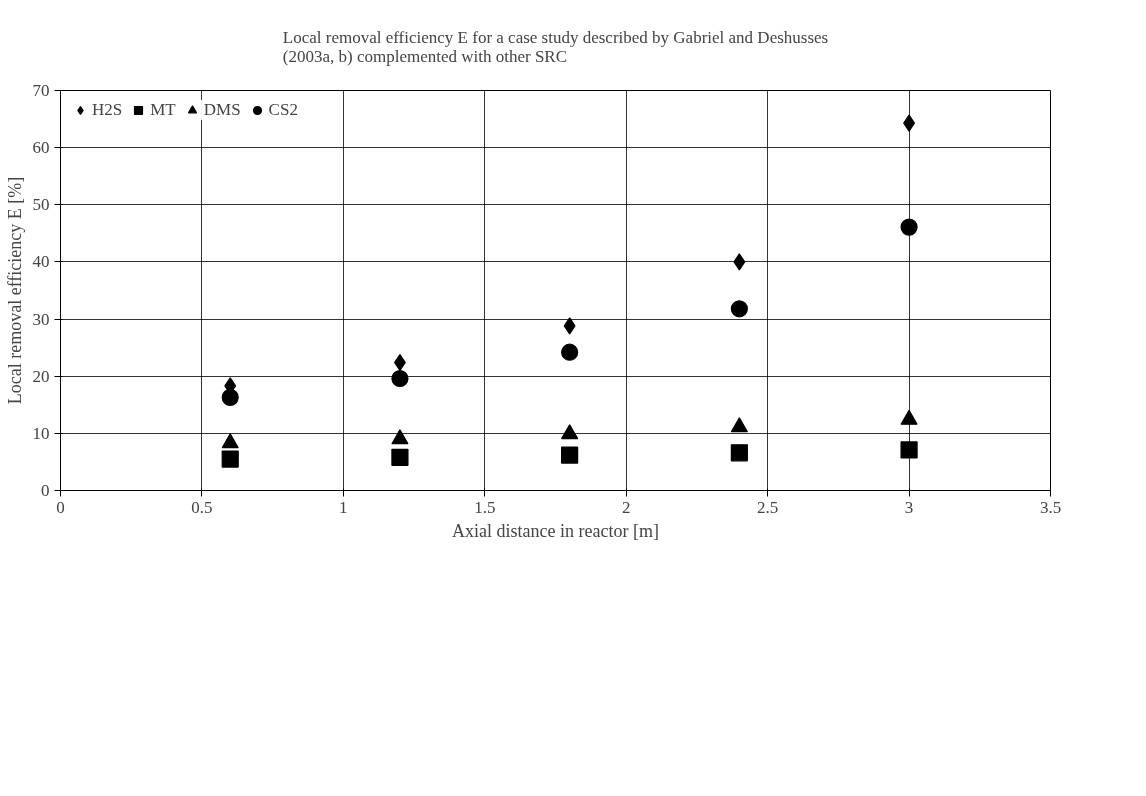  Describe the element at coordinates (1050, 507) in the screenshot. I see `x-tick-label: 3.5` at that location.